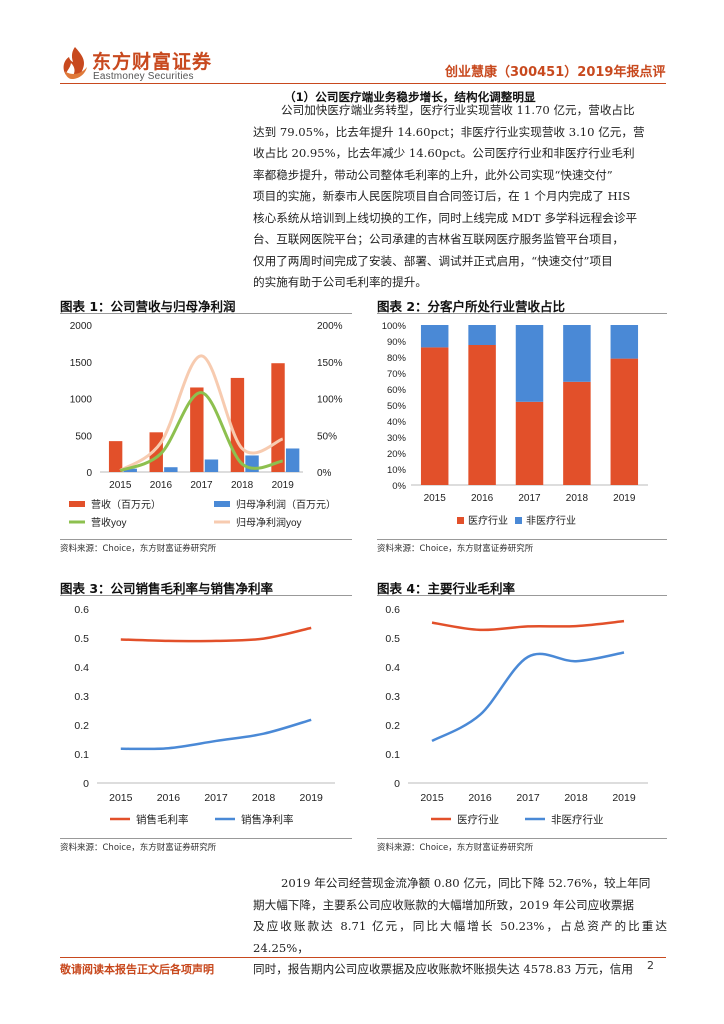 This screenshot has width=724, height=1024. Describe the element at coordinates (330, 400) in the screenshot. I see `y2-tick-label: 100%` at that location.